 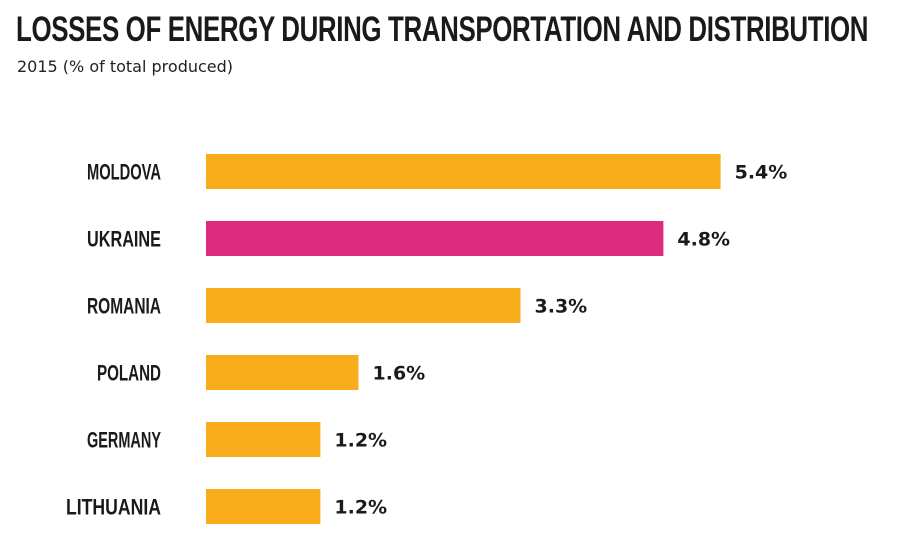 I want to click on value-label-moldova: 5.4%, so click(x=761, y=173).